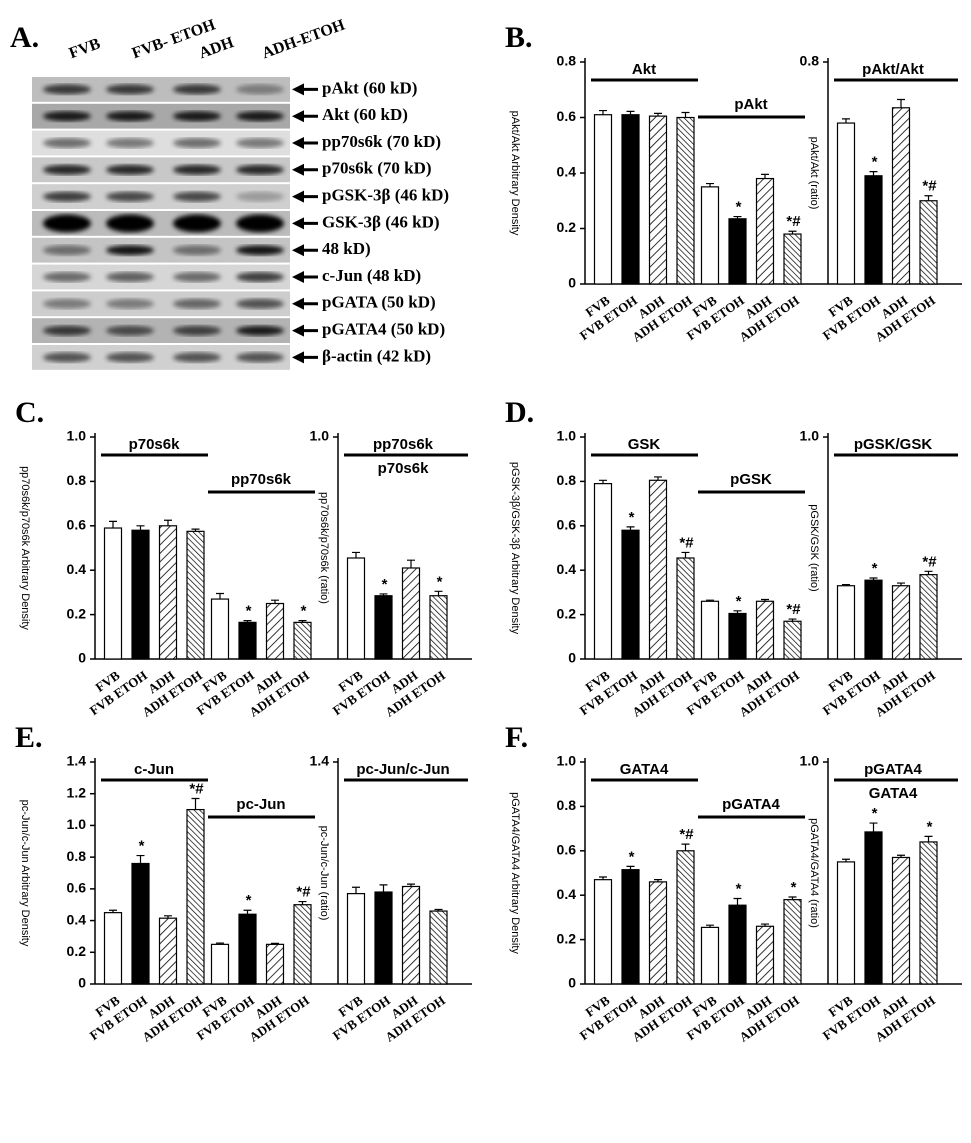 The width and height of the screenshot is (971, 1143). What do you see at coordinates (77, 919) in the screenshot?
I see `y-tick-label: 0.4` at bounding box center [77, 919].